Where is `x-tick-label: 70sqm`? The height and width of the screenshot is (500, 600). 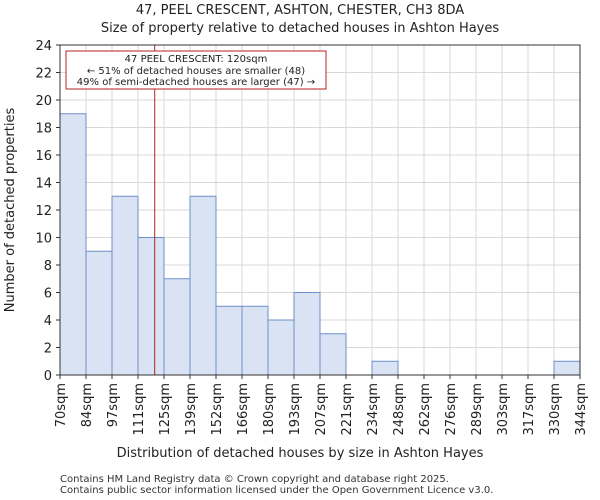
x-tick-label: 70sqm is located at coordinates (61, 405).